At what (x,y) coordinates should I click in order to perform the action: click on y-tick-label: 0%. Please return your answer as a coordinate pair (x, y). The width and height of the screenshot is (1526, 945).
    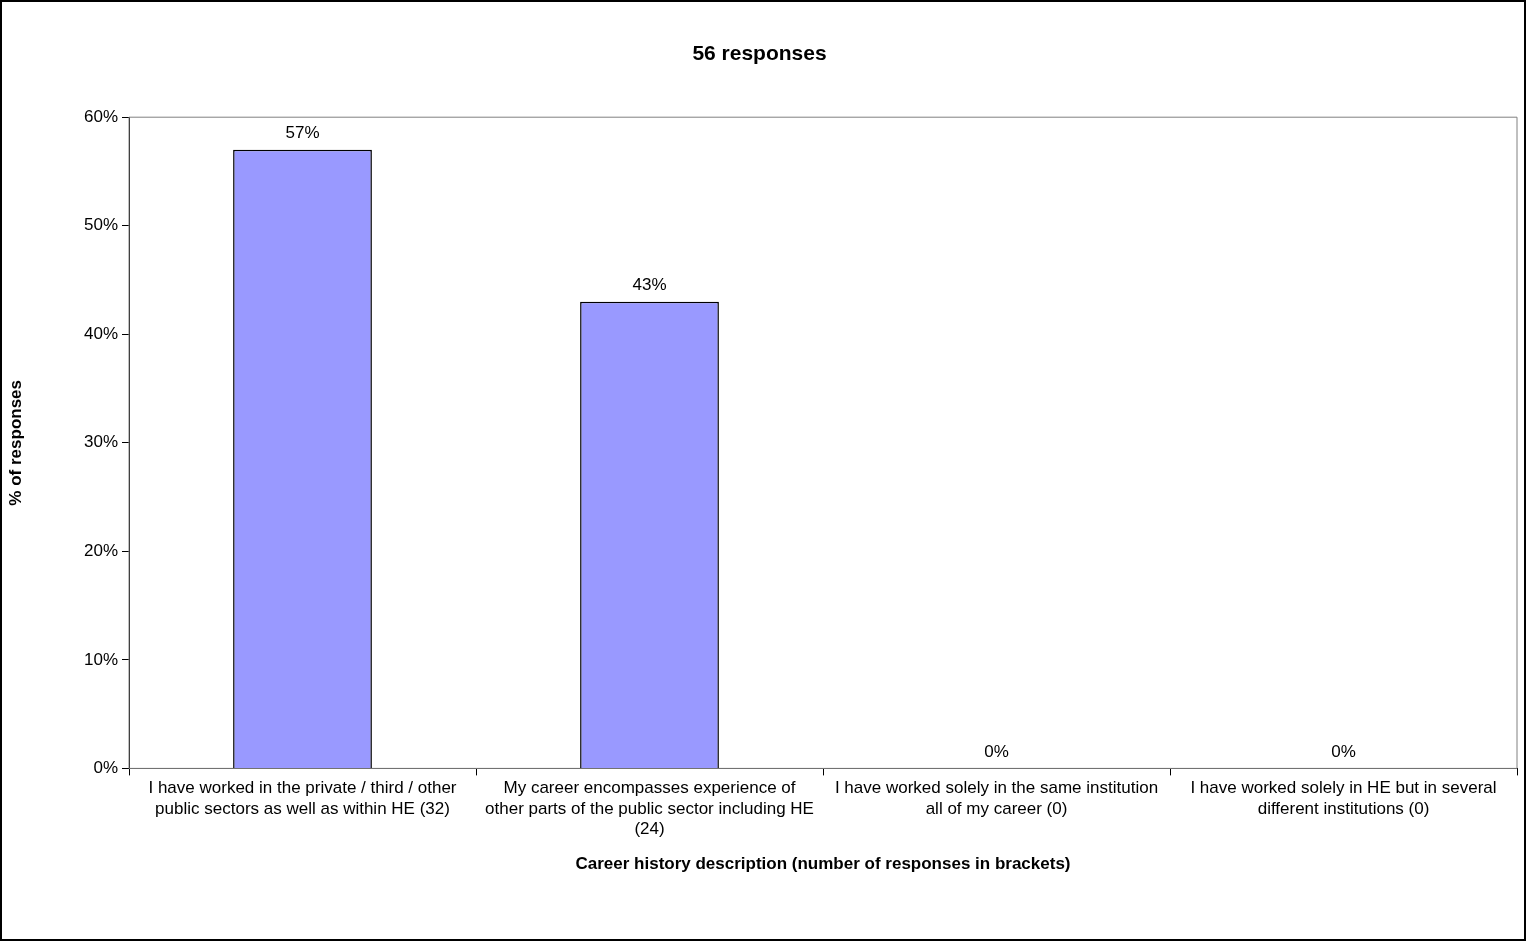
    Looking at the image, I should click on (105, 768).